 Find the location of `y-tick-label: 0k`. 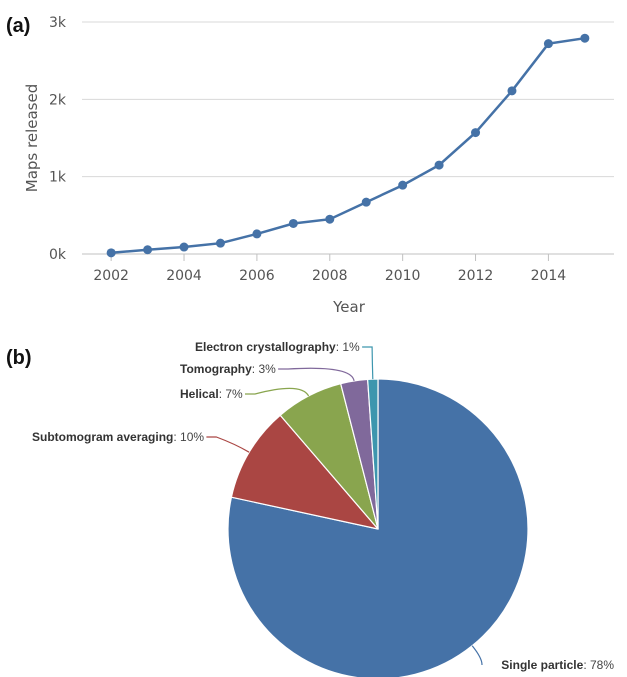

y-tick-label: 0k is located at coordinates (58, 255).